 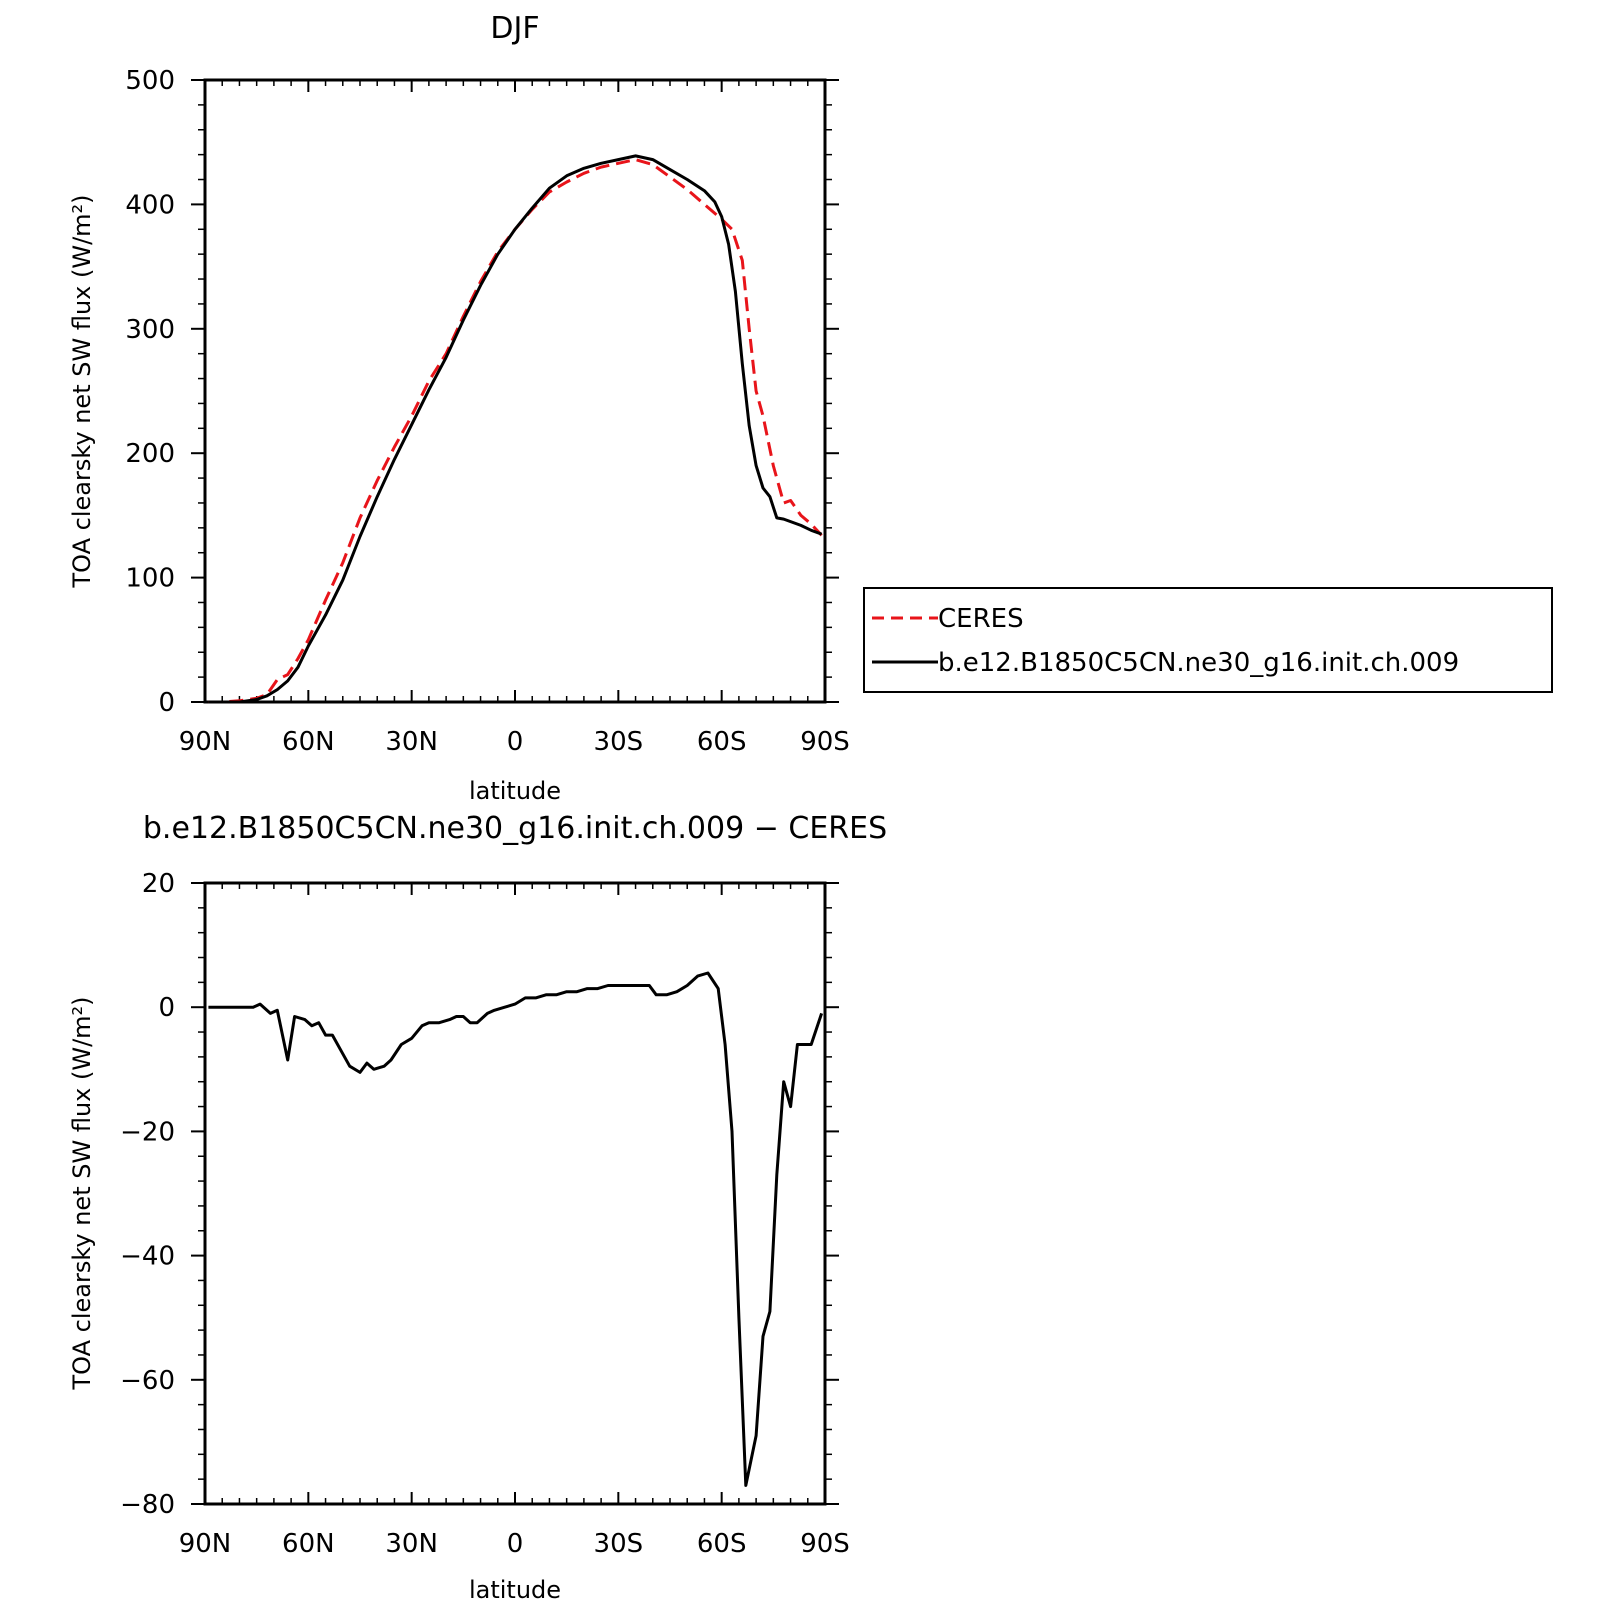 What do you see at coordinates (205, 742) in the screenshot?
I see `top-x-tick-label: 90N` at bounding box center [205, 742].